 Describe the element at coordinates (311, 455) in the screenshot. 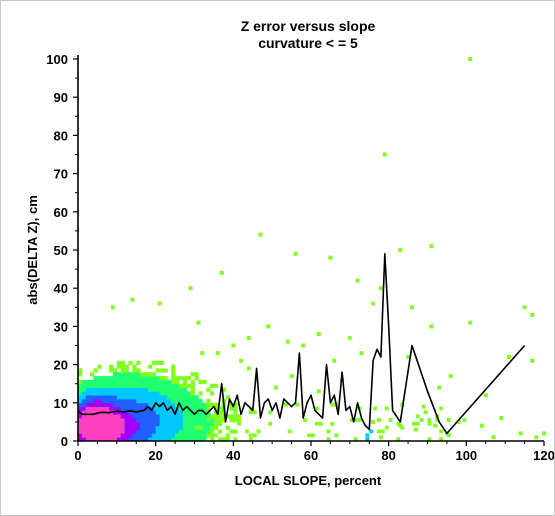

I see `x-tick-label: 60` at that location.